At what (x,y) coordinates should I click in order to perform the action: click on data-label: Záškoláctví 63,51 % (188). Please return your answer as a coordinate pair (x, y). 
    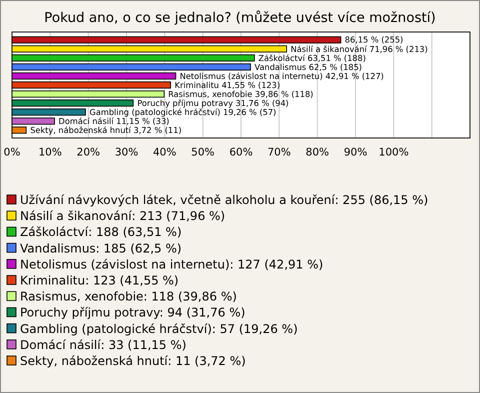
    Looking at the image, I should click on (312, 57).